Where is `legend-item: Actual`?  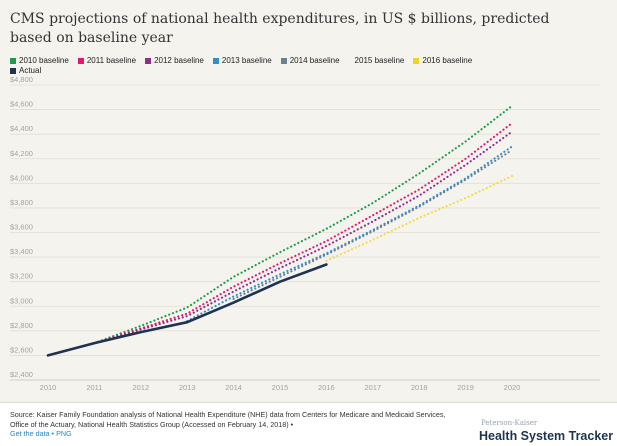 legend-item: Actual is located at coordinates (25, 71).